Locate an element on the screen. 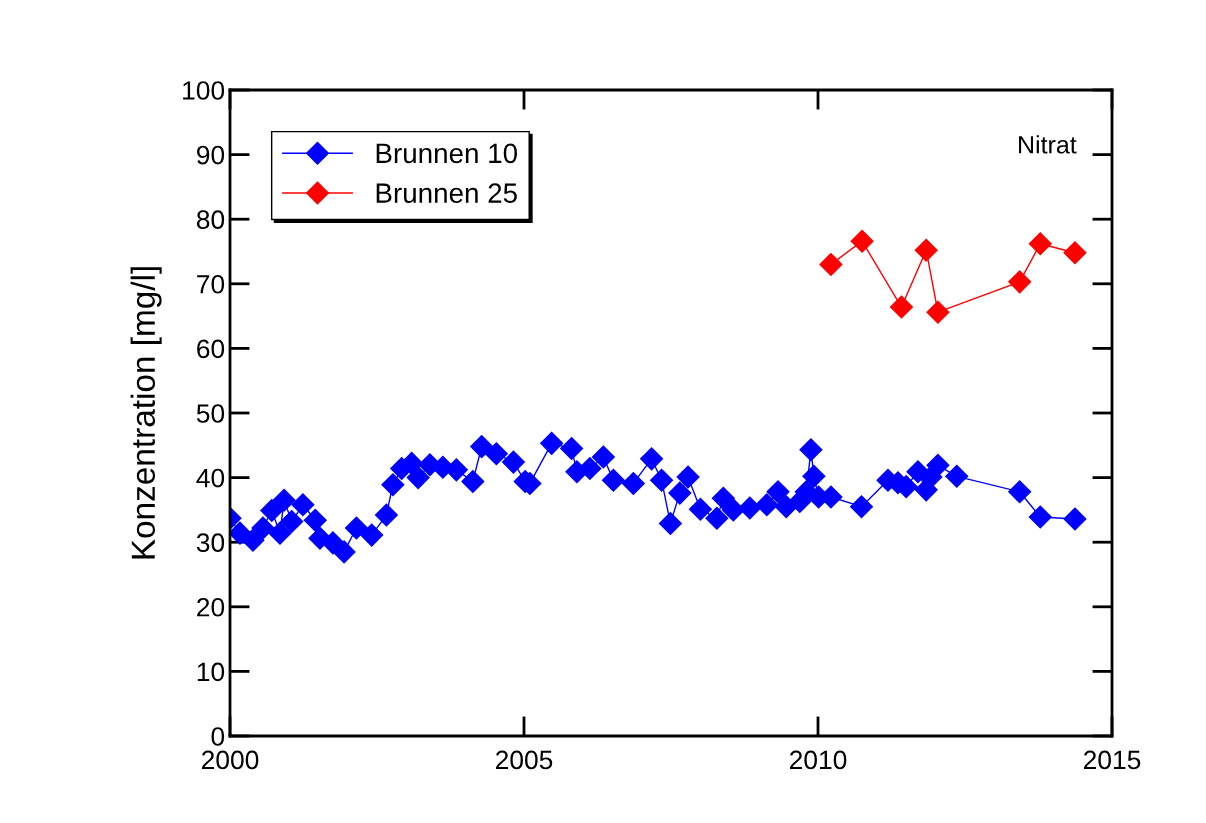  y-tick-label: 40 is located at coordinates (210, 478).